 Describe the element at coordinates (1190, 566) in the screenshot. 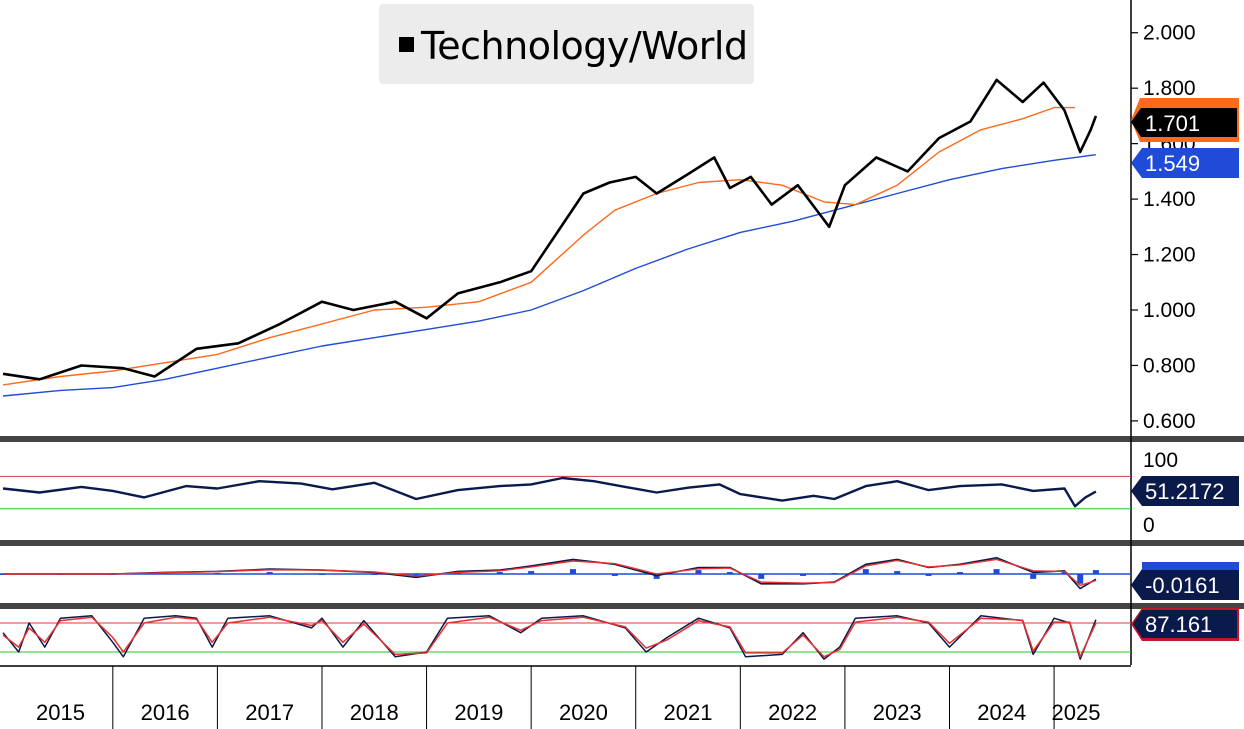

I see `macd-signal-tag-strip` at that location.